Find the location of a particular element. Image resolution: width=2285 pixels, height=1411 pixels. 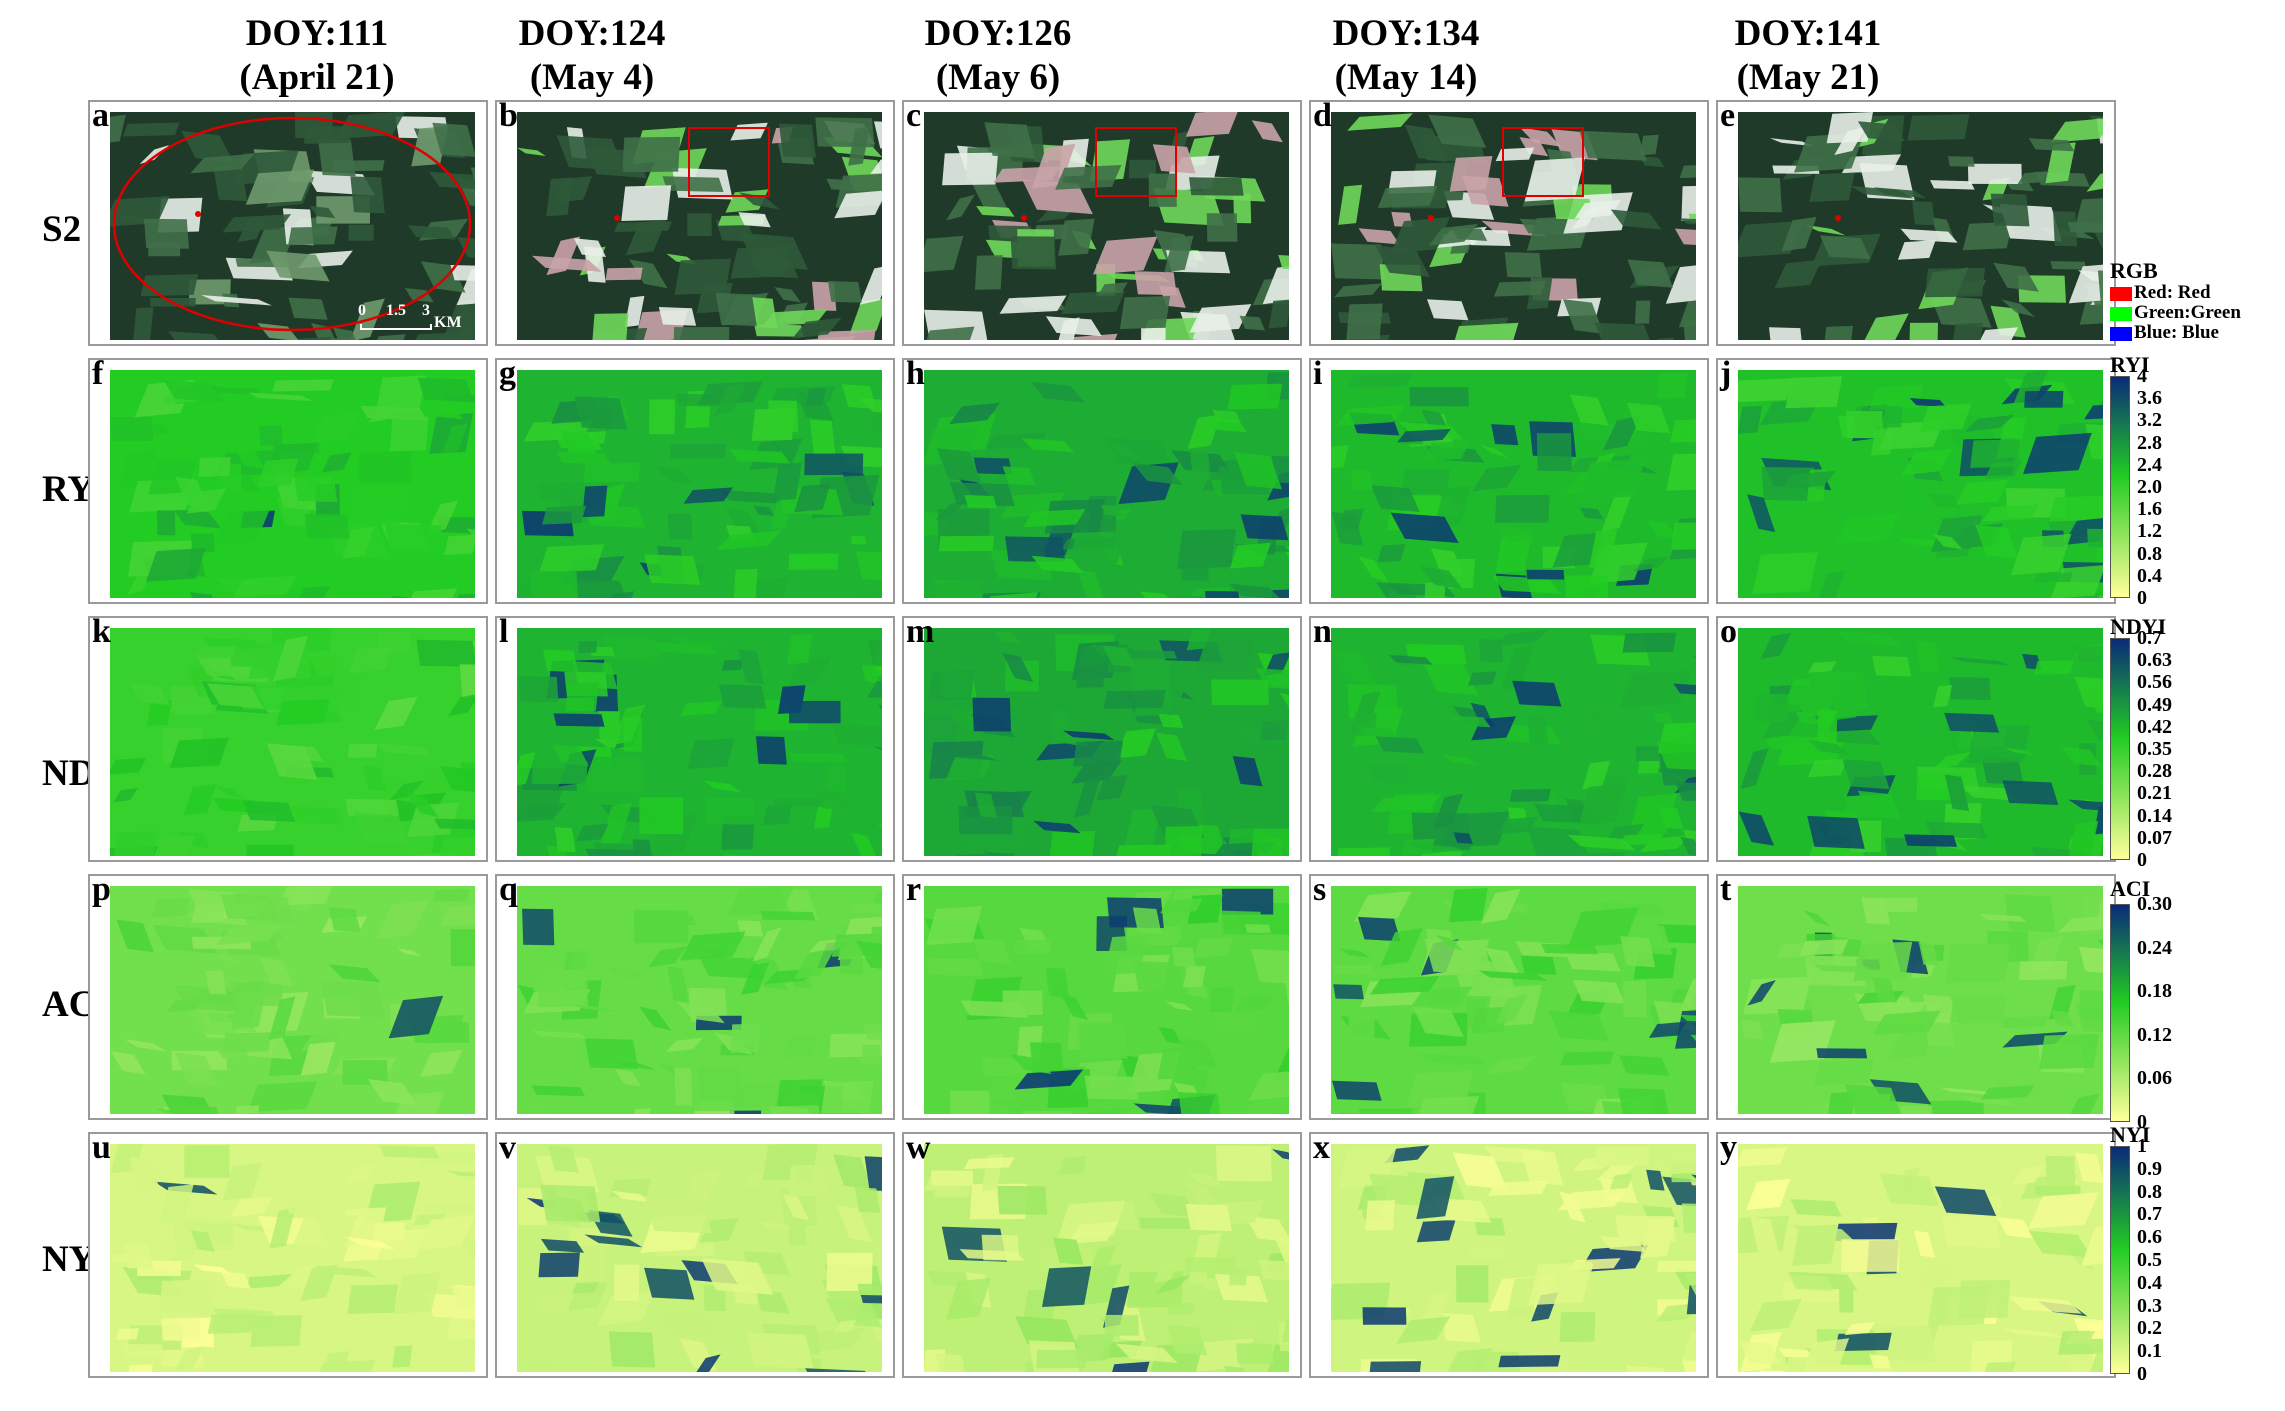

rgb-item-green: Green:Green is located at coordinates (2175, 313).